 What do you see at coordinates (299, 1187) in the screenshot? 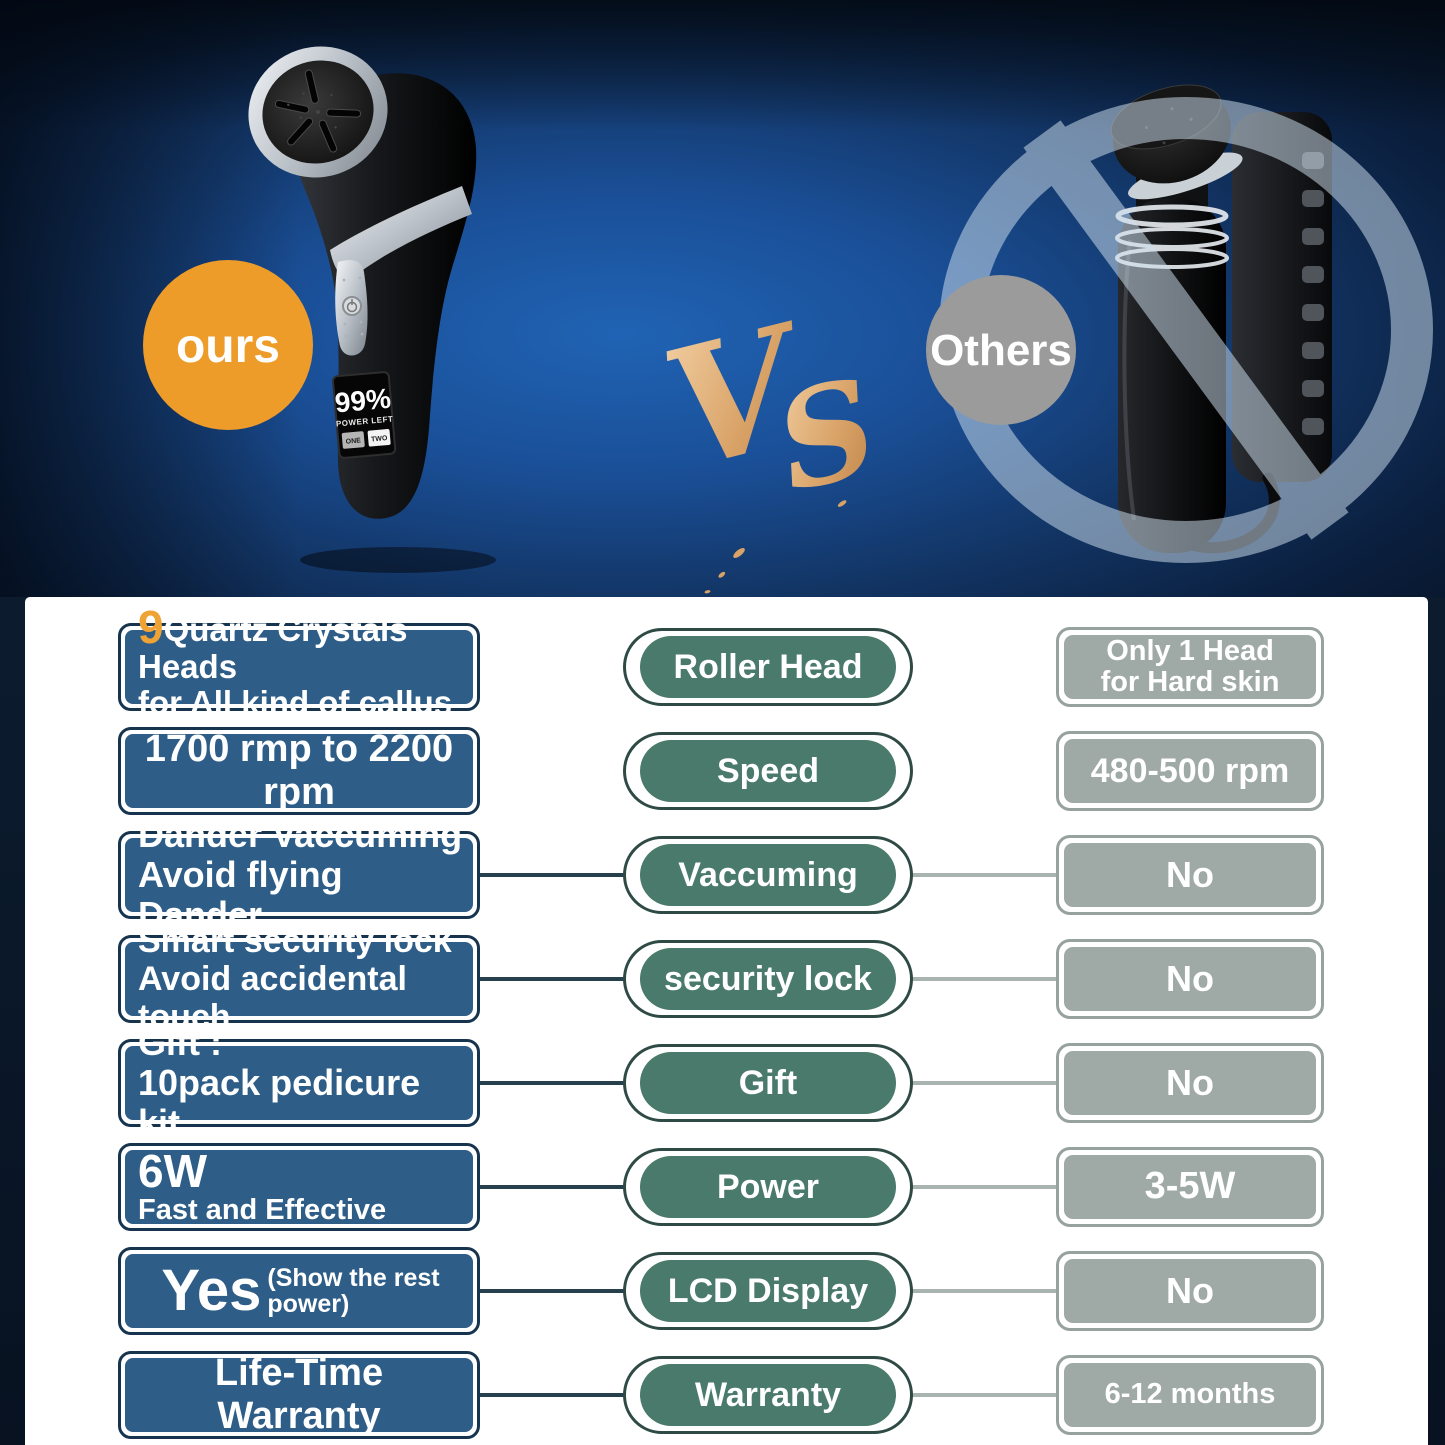
I see `ours-feature-box: 6W Fast and Effective` at bounding box center [299, 1187].